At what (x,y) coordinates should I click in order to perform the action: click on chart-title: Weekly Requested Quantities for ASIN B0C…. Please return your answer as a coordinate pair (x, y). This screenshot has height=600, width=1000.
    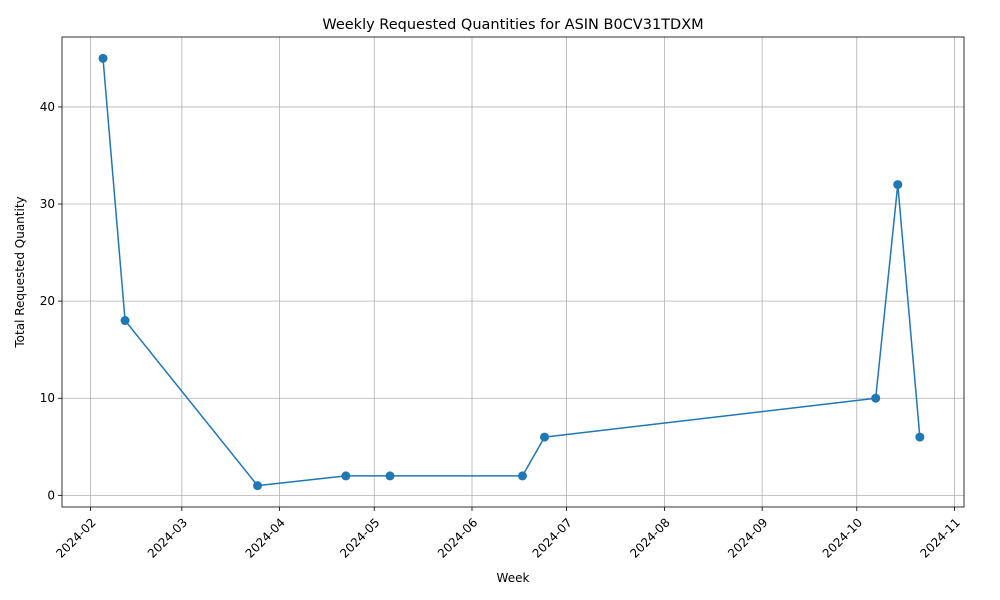
    Looking at the image, I should click on (512, 25).